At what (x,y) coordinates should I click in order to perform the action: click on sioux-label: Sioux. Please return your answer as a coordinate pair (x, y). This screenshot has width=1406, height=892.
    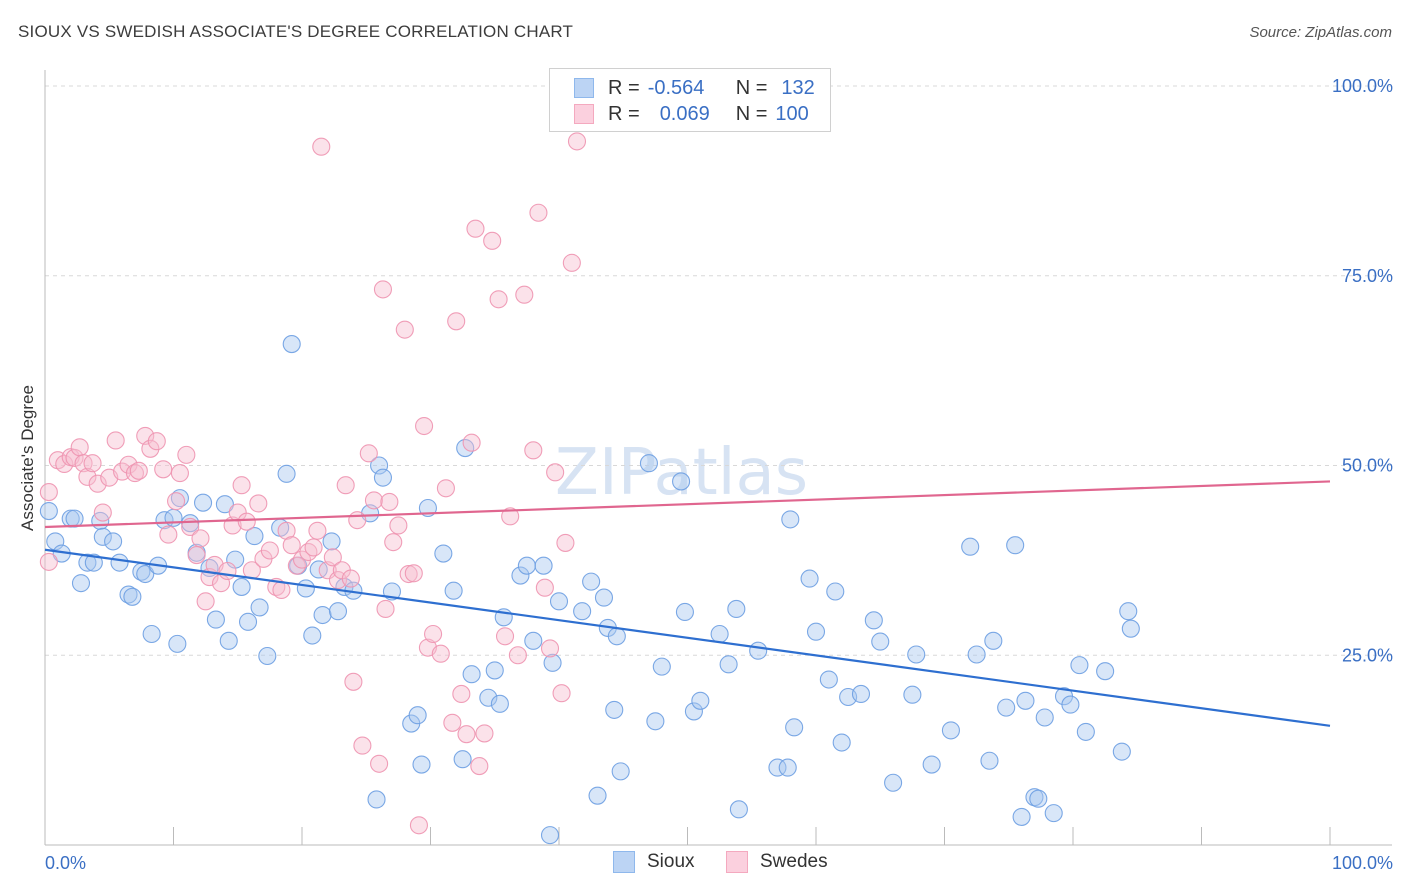
    Looking at the image, I should click on (671, 861).